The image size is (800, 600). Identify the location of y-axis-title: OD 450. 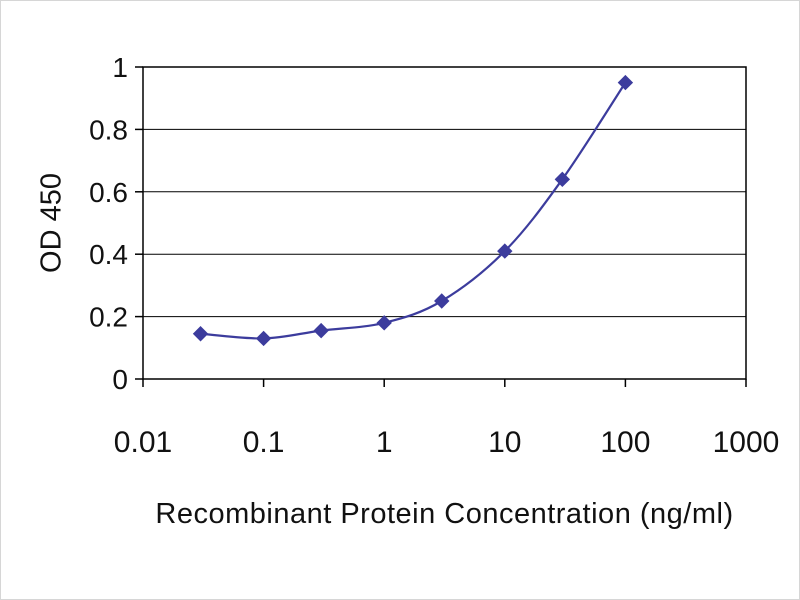
(51, 223).